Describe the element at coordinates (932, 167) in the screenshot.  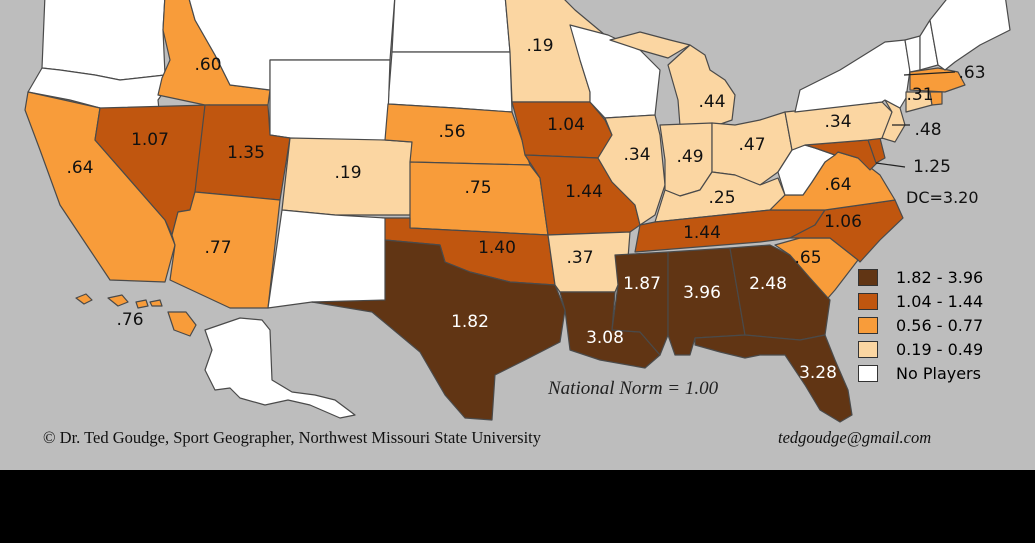
I see `state-value-md: 1.25` at that location.